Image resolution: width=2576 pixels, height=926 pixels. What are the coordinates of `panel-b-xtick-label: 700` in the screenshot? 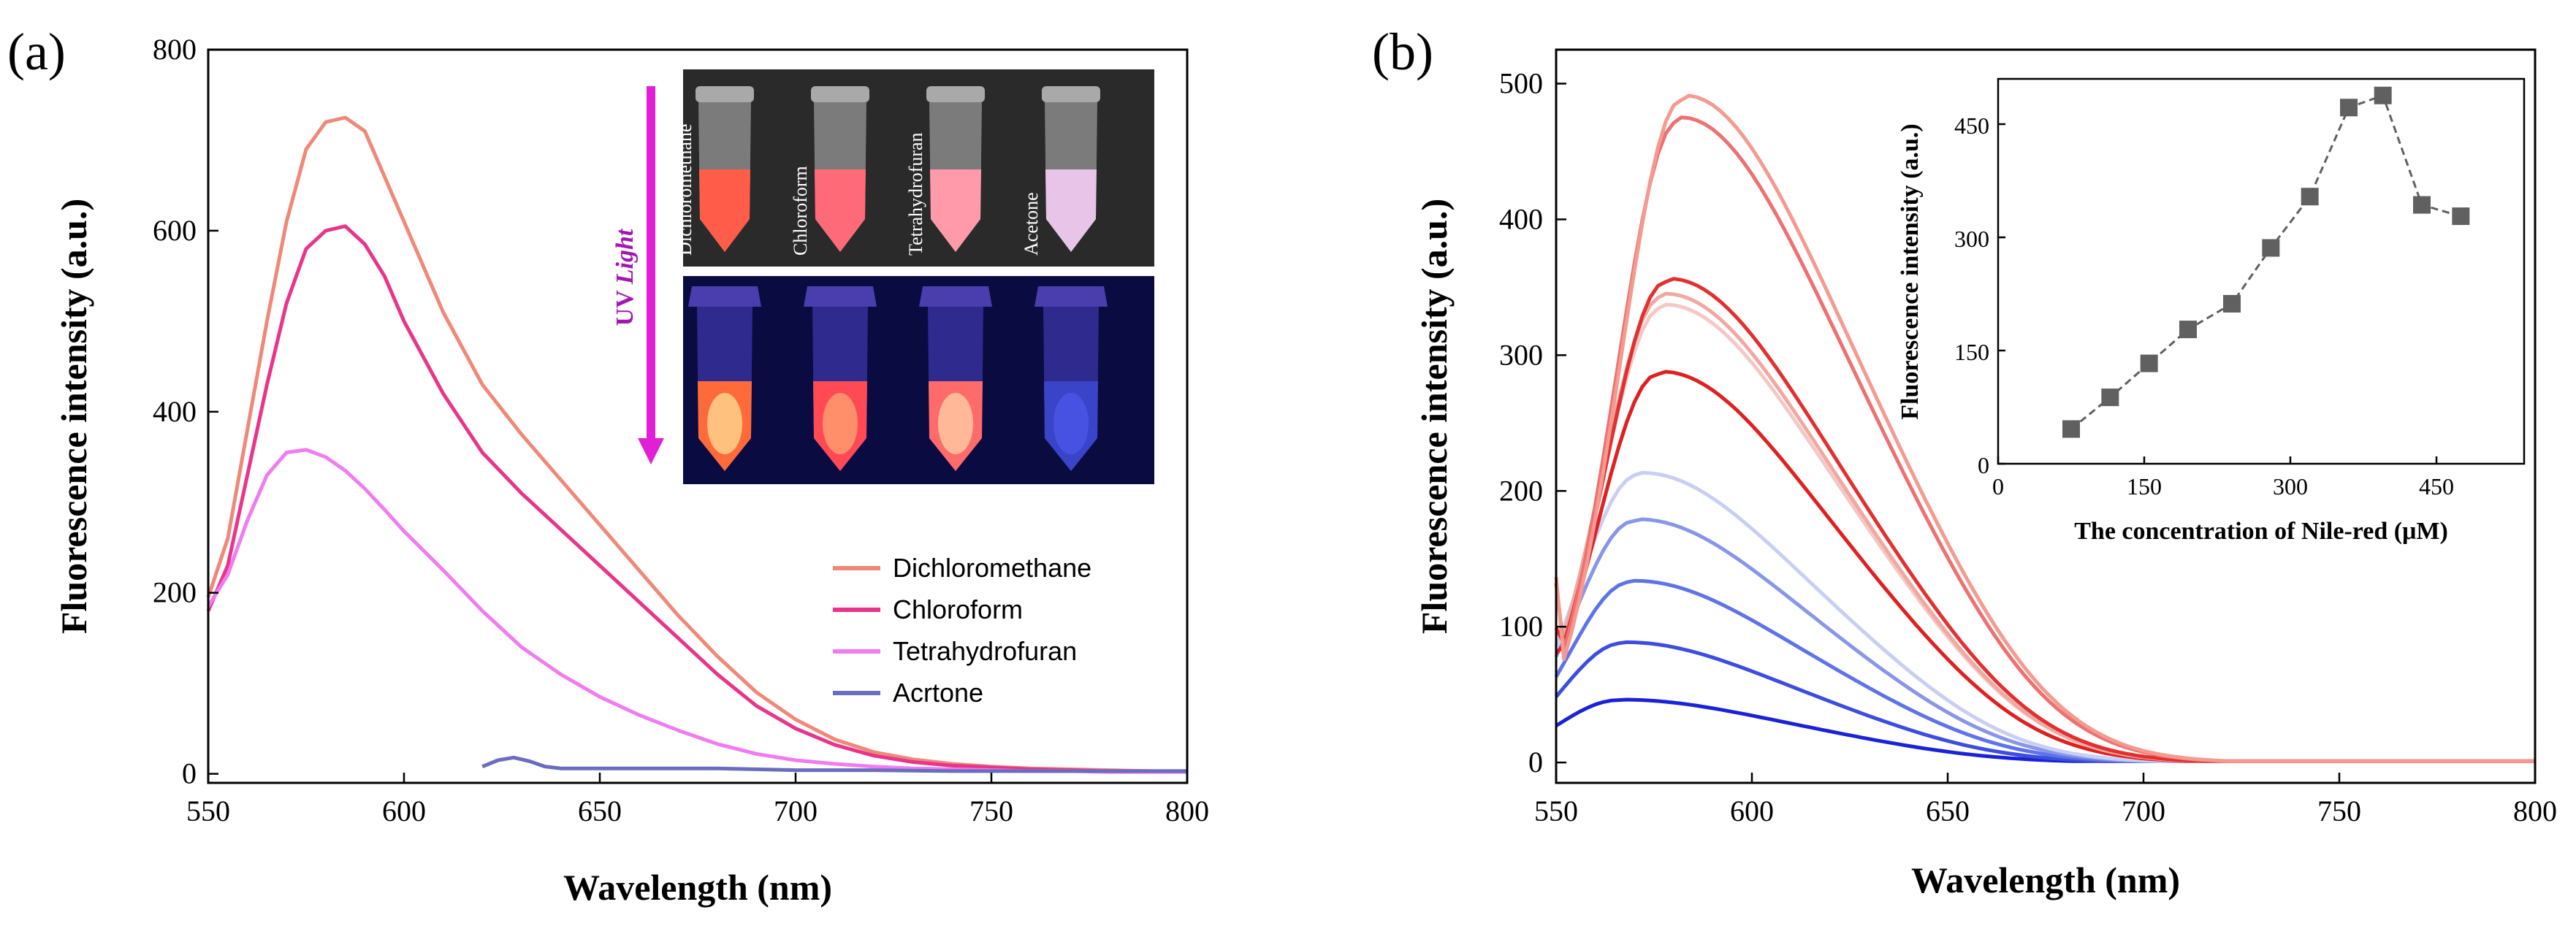 It's located at (2143, 811).